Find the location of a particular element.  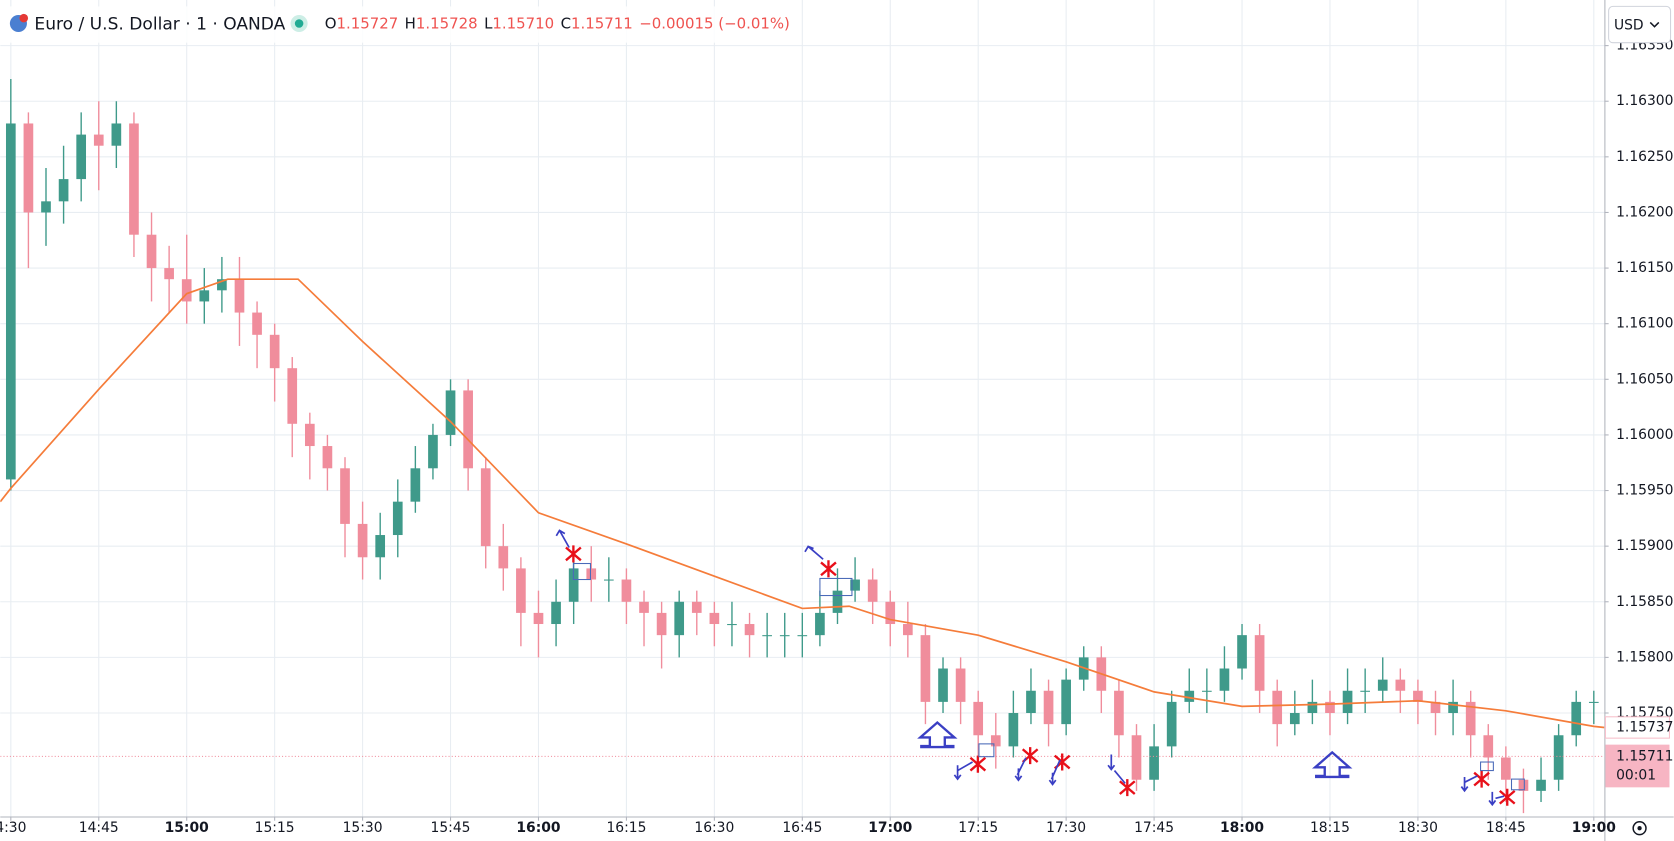

ma-price-box is located at coordinates (1637, 727).